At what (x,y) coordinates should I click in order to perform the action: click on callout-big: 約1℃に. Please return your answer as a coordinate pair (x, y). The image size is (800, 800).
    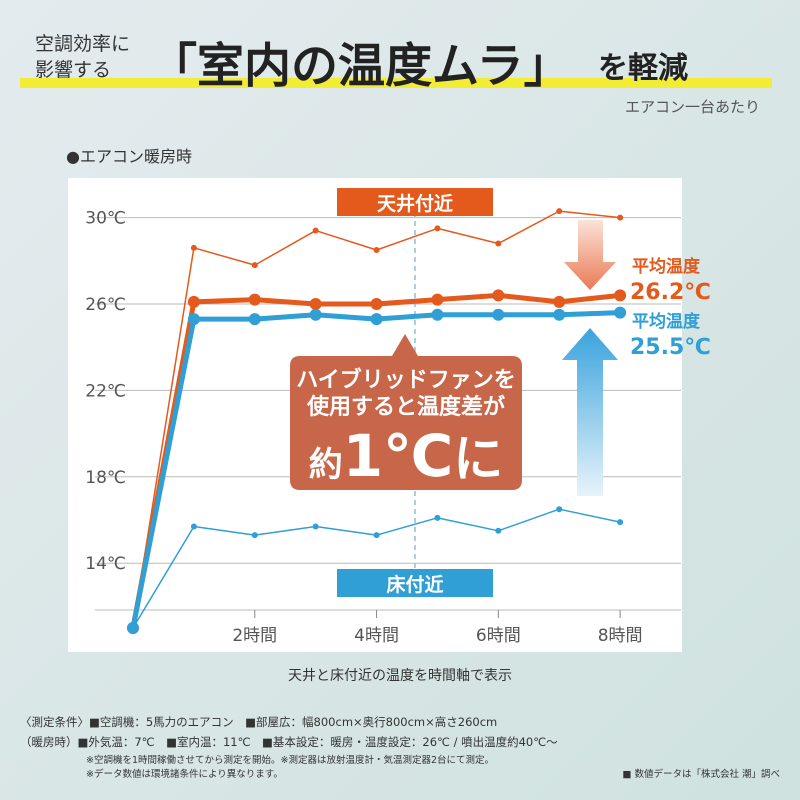
    Looking at the image, I should click on (406, 456).